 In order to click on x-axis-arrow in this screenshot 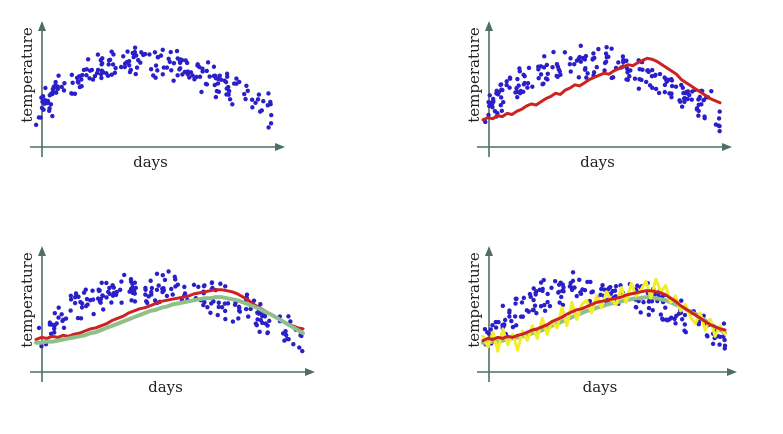, I will do `click(310, 372)`.